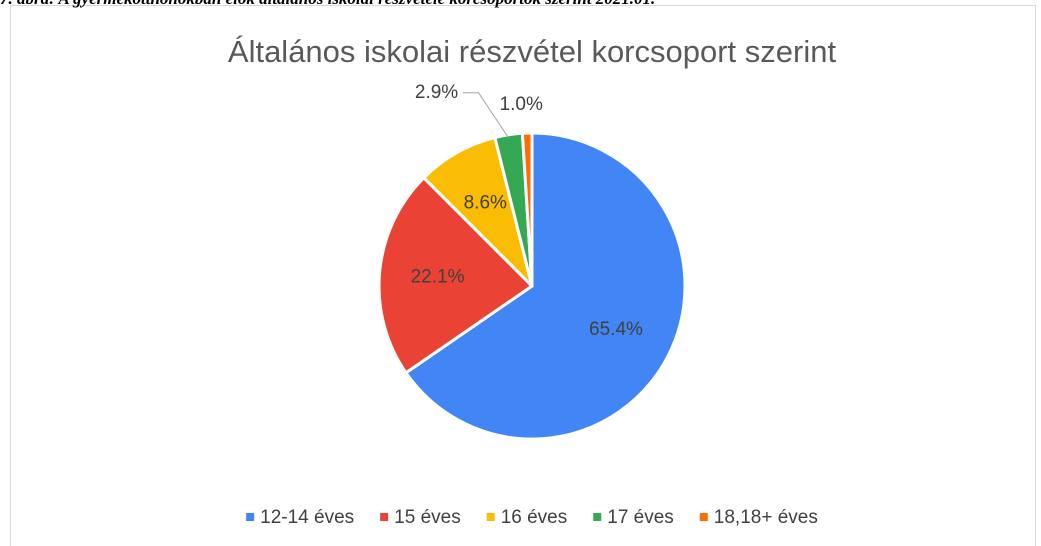 This screenshot has height=546, width=1041. Describe the element at coordinates (534, 517) in the screenshot. I see `legend-label: 16 éves` at that location.